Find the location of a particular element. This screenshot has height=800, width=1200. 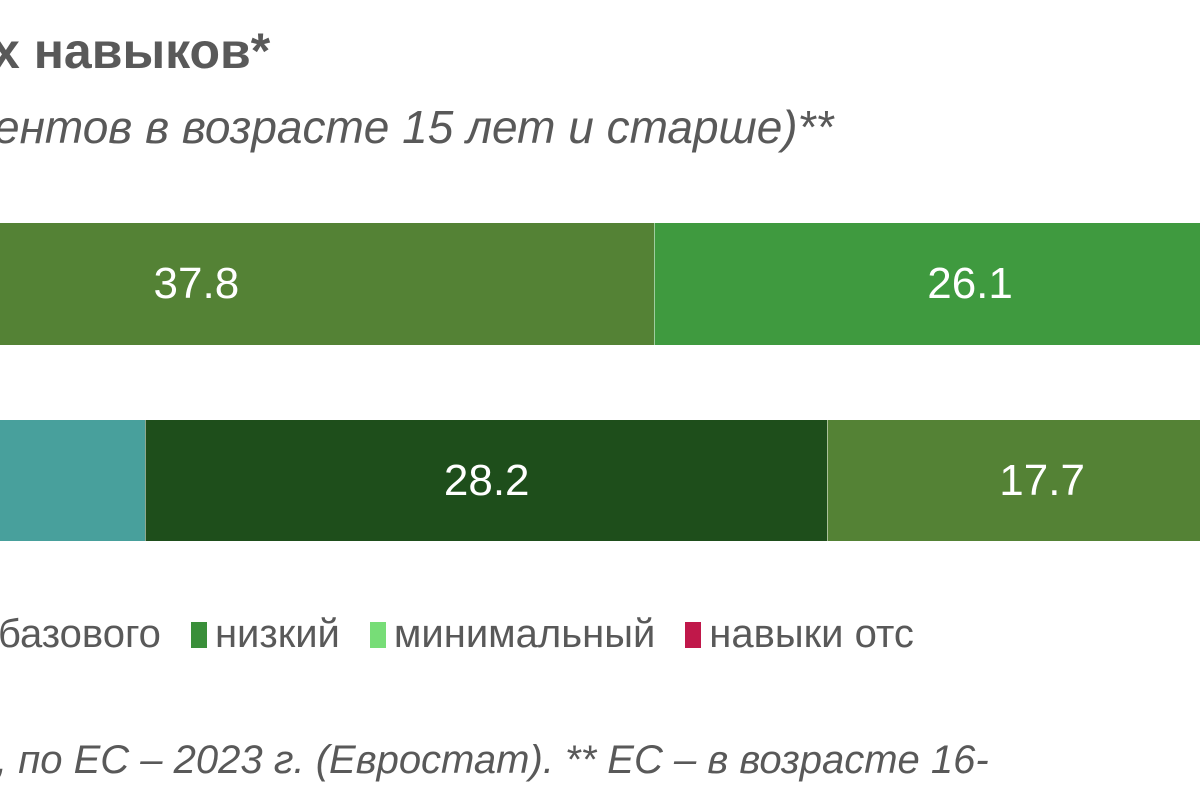

data-label: 17.7 is located at coordinates (1042, 480).